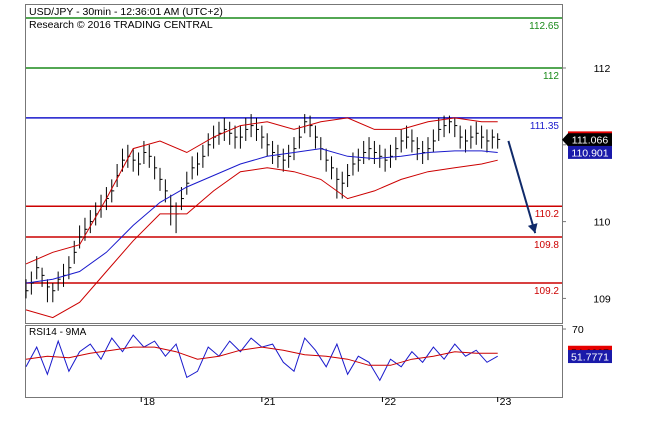  I want to click on price-axis-tick-label: 112, so click(602, 69).